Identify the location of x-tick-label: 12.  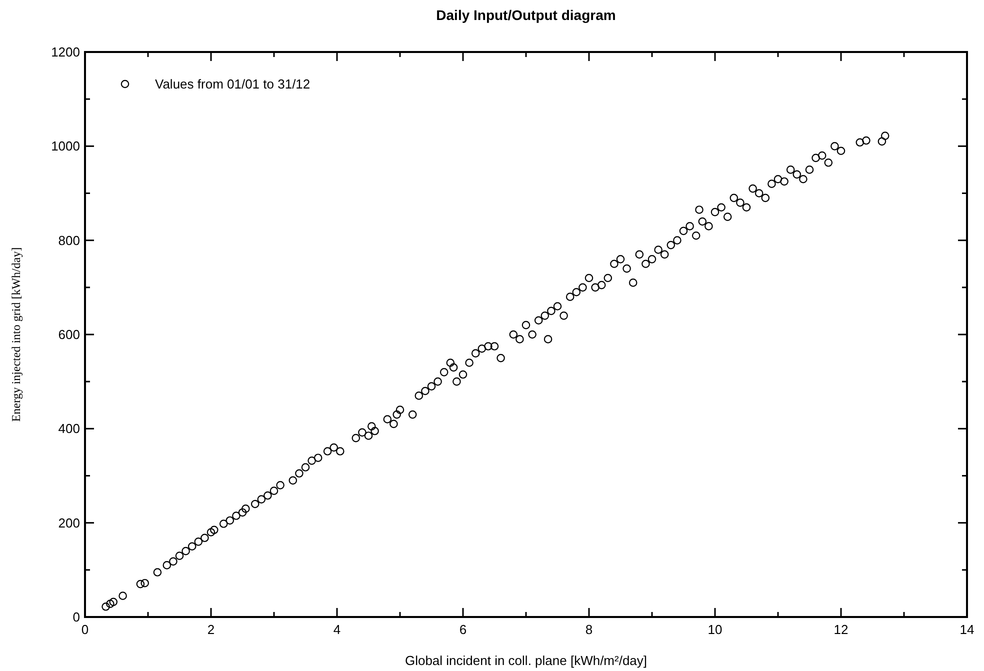
(841, 629).